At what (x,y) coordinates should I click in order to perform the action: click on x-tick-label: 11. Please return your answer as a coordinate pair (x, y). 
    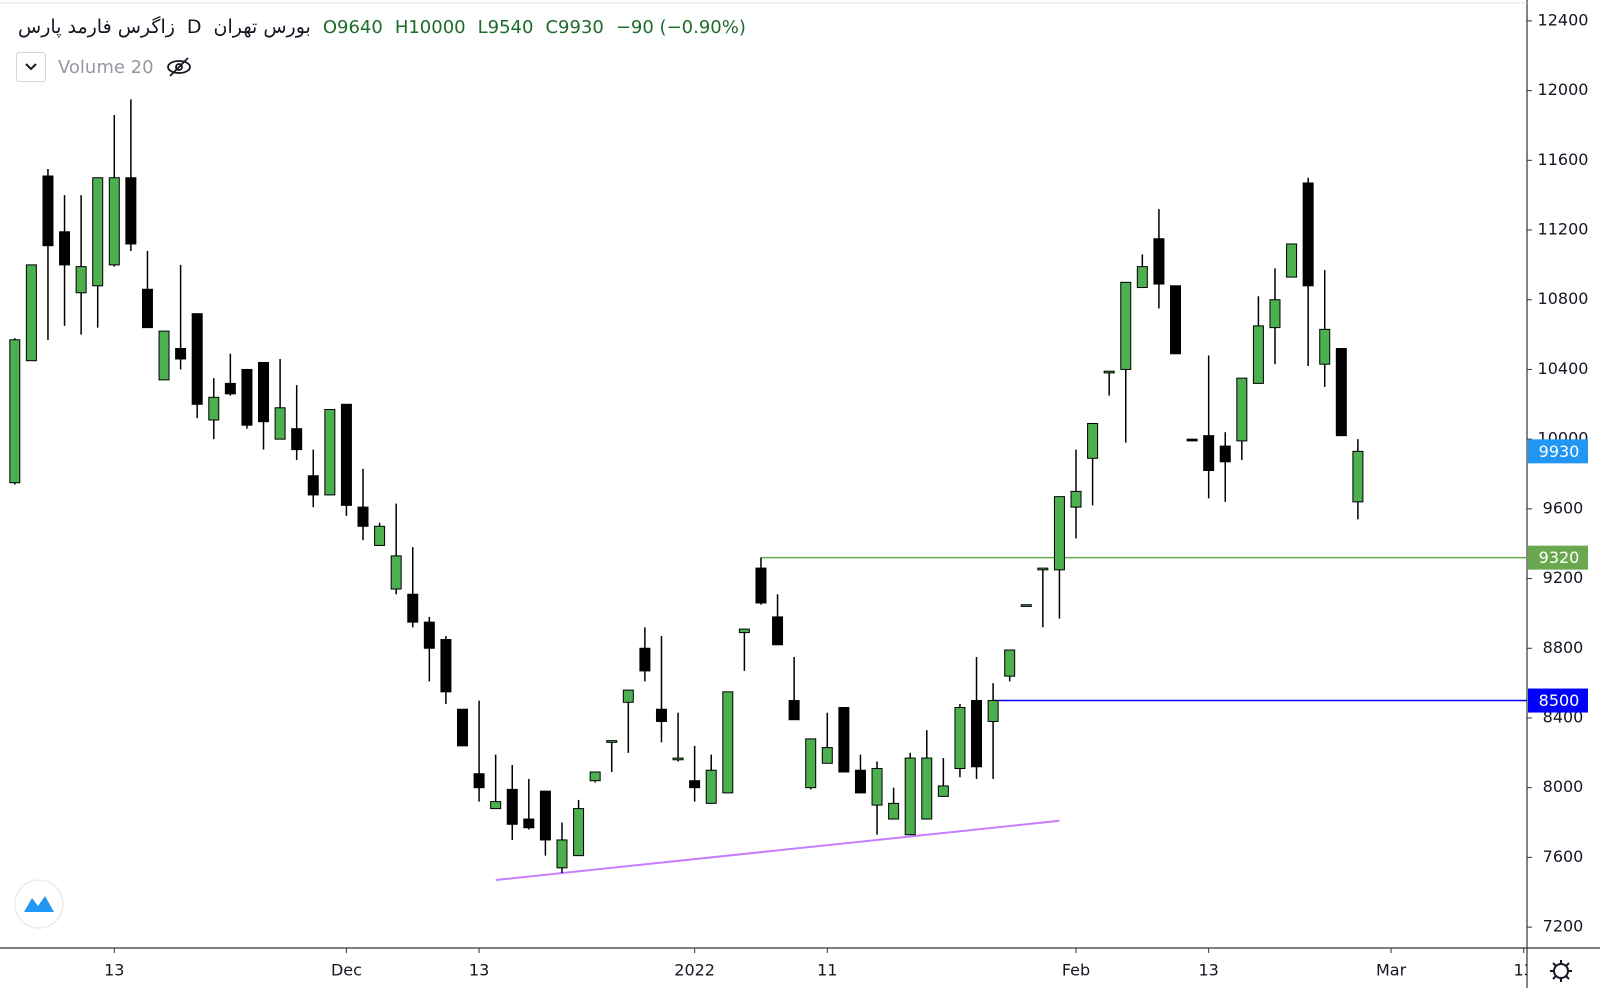
    Looking at the image, I should click on (827, 970).